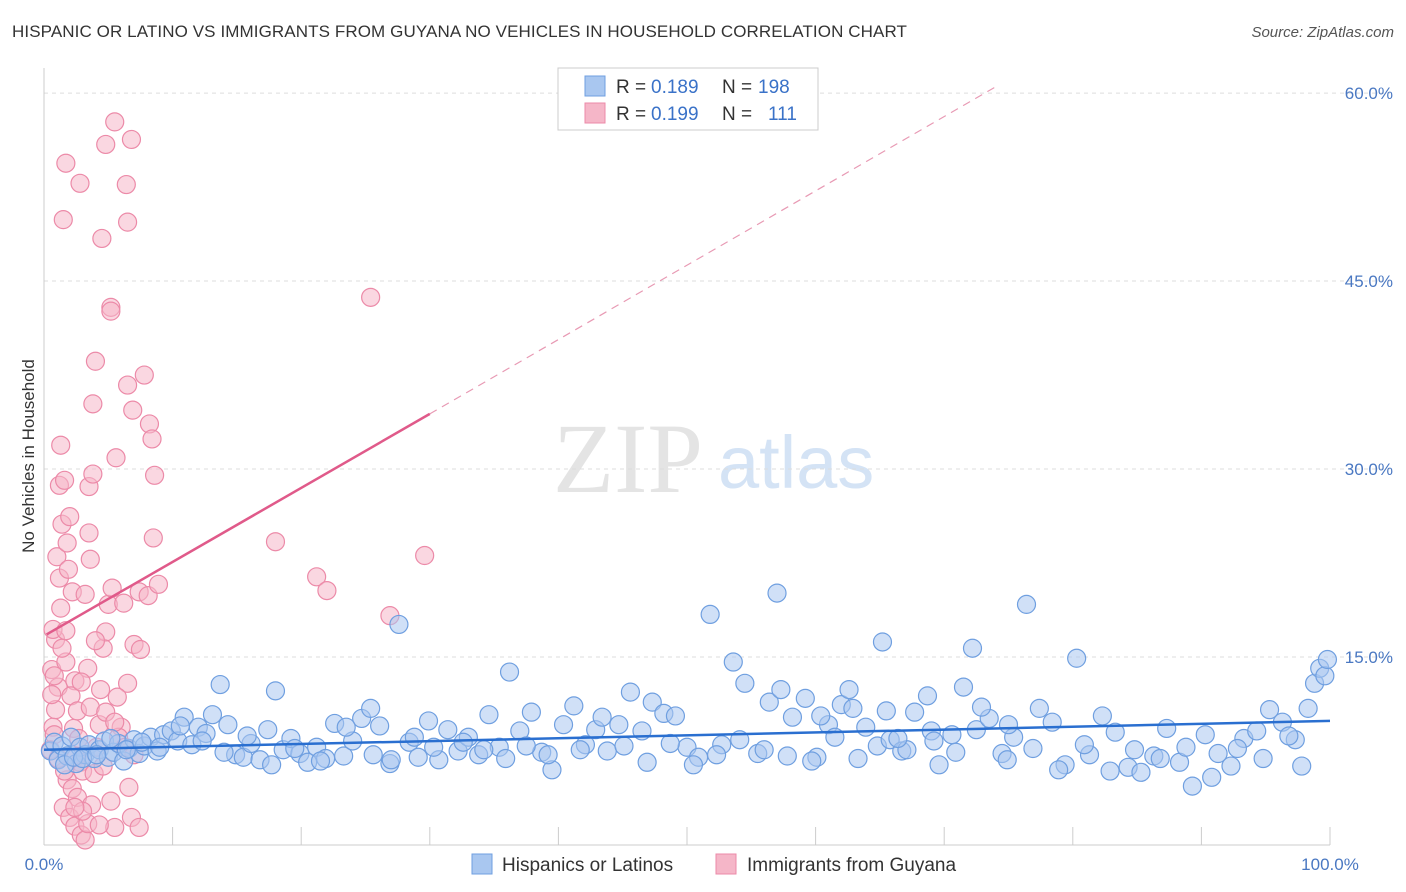 The height and width of the screenshot is (892, 1406). I want to click on x-tick-label-min: 0.0%, so click(44, 864).